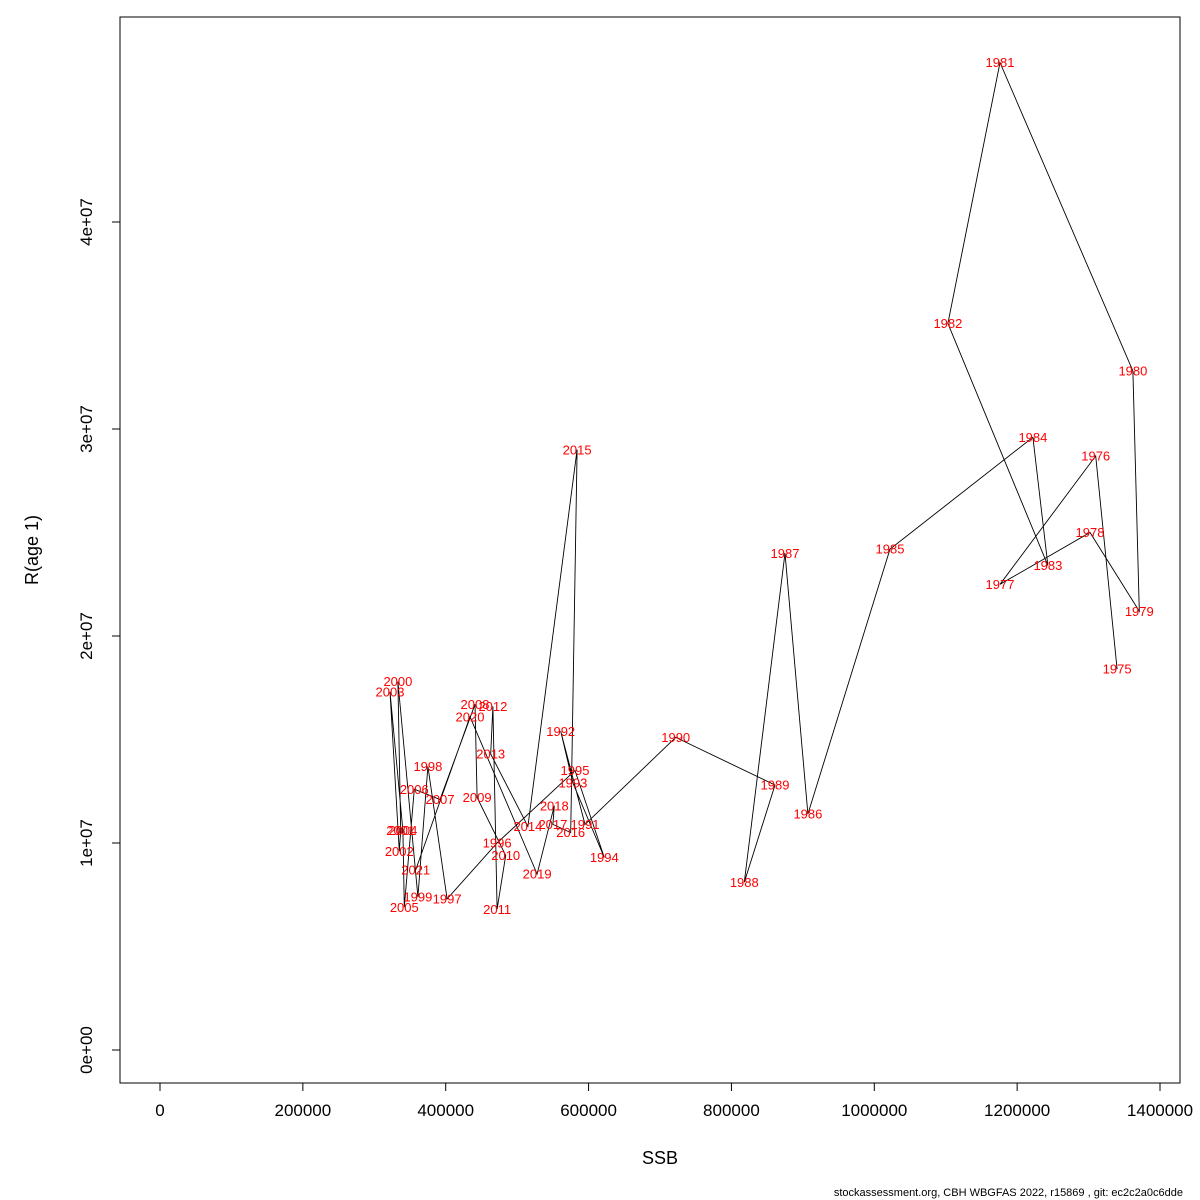 This screenshot has height=1200, width=1200. What do you see at coordinates (1132, 371) in the screenshot?
I see `year-label: 1980` at bounding box center [1132, 371].